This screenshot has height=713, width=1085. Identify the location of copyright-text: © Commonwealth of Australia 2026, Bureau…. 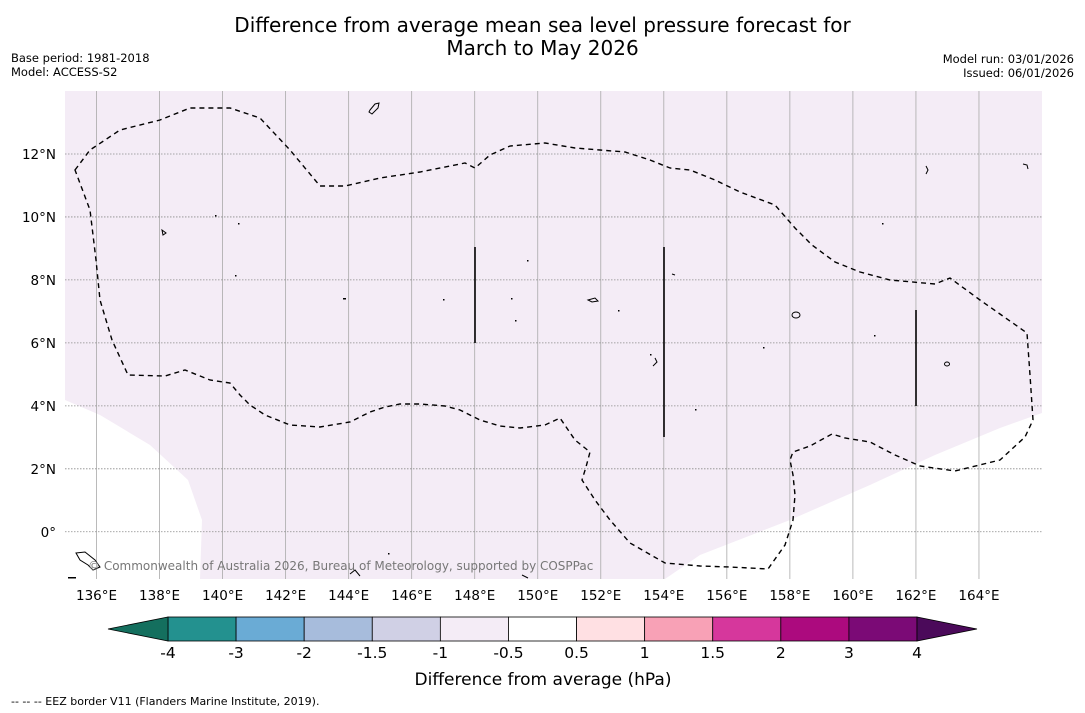
(340, 566).